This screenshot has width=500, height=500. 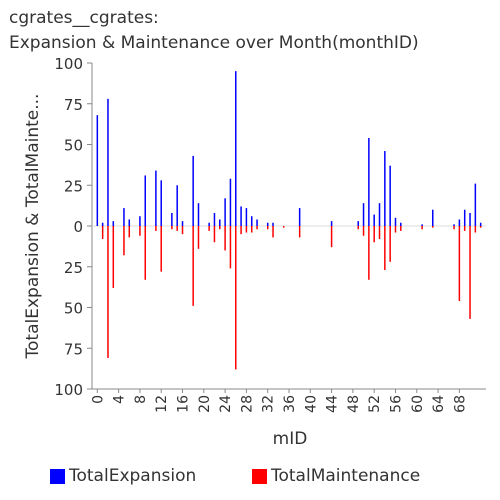 What do you see at coordinates (141, 399) in the screenshot?
I see `x-tick-label: 8` at bounding box center [141, 399].